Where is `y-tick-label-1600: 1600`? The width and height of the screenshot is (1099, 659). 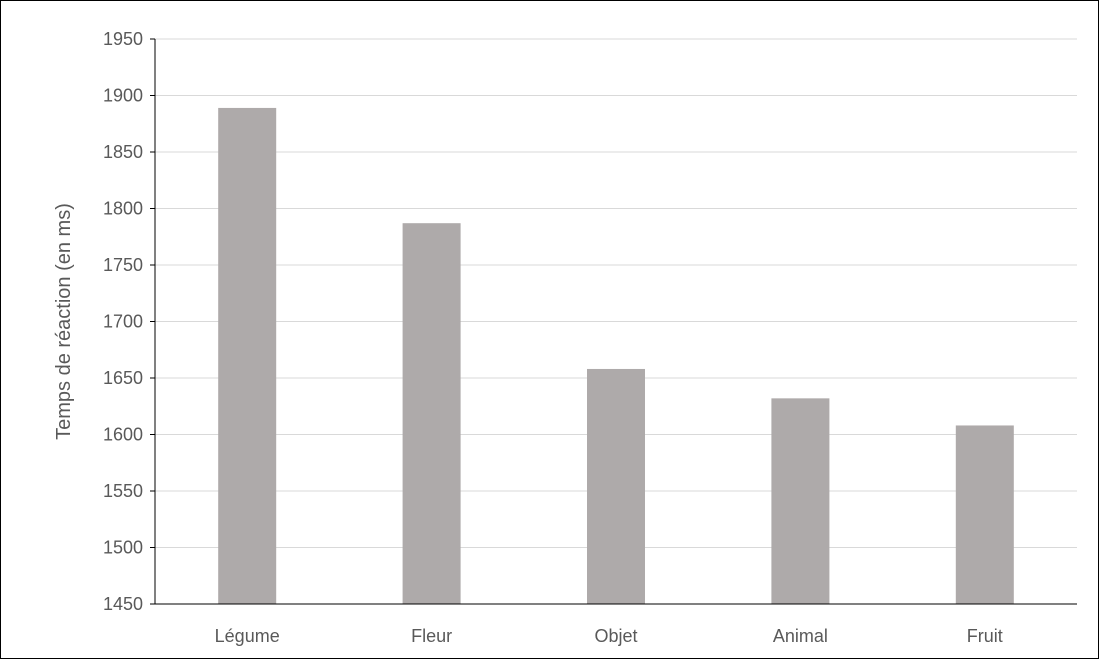 y-tick-label-1600: 1600 is located at coordinates (123, 435).